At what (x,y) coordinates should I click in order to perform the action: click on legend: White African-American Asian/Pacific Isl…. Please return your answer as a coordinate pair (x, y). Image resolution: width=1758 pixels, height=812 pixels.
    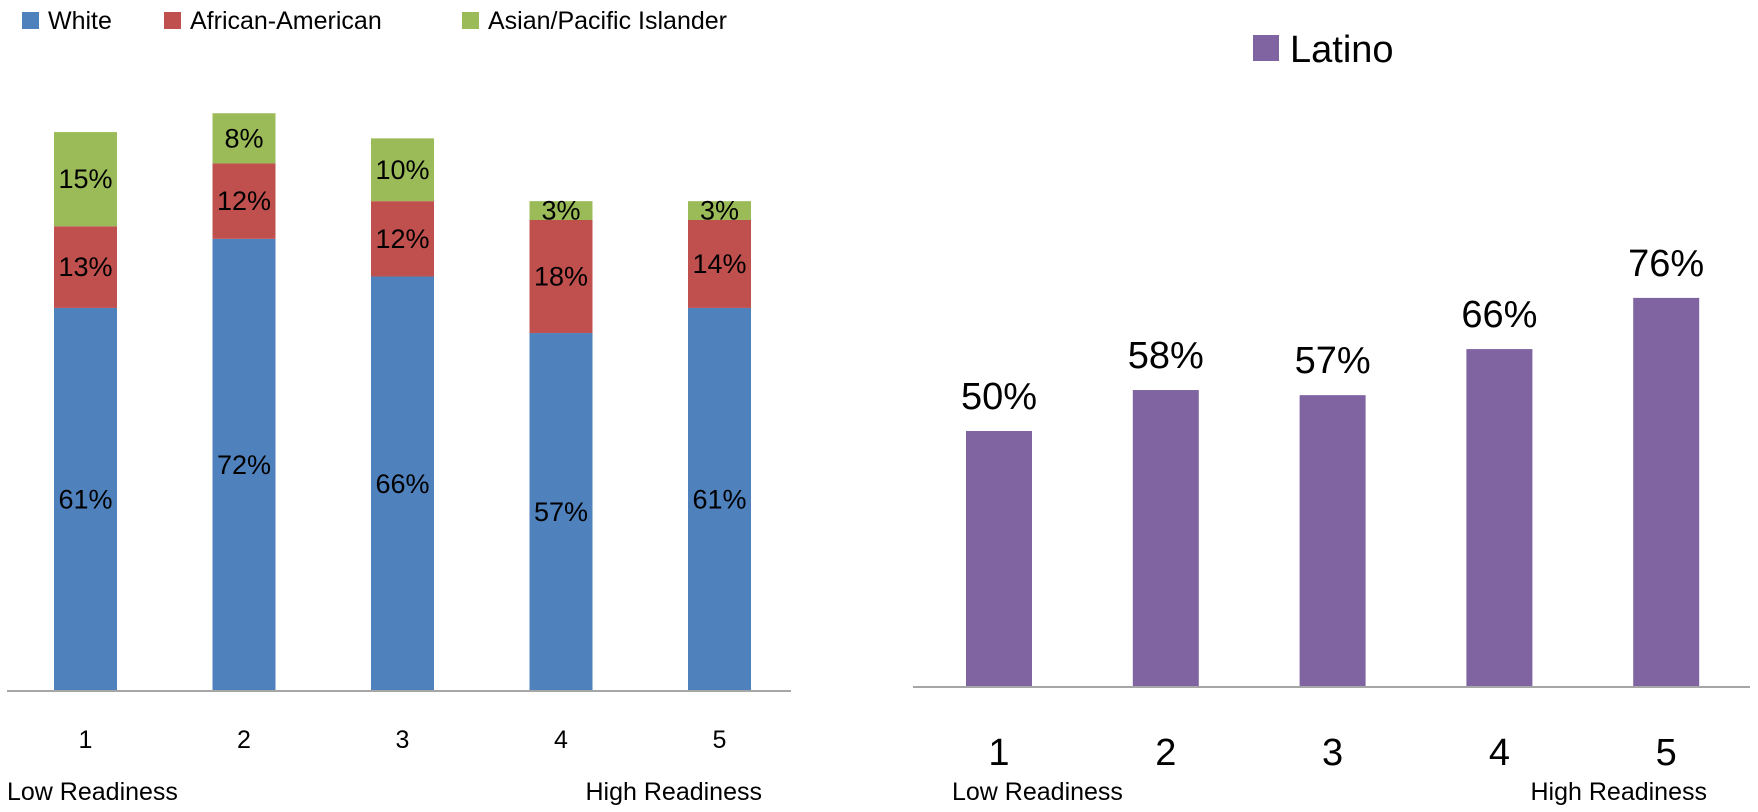
    Looking at the image, I should click on (374, 21).